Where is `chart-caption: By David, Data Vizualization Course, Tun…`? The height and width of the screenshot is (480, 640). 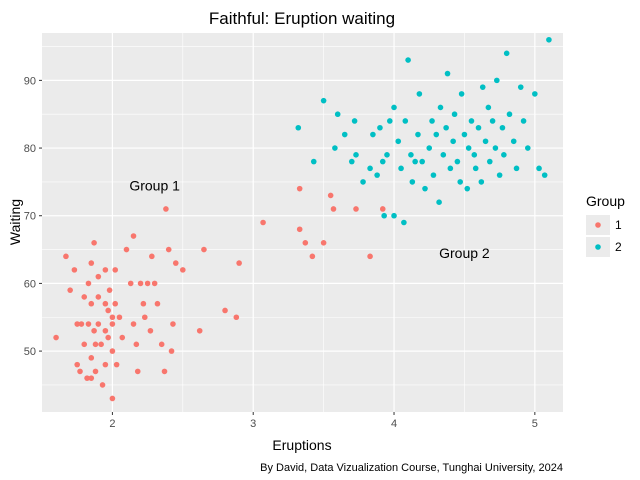
chart-caption: By David, Data Vizualization Course, Tun… is located at coordinates (411, 468).